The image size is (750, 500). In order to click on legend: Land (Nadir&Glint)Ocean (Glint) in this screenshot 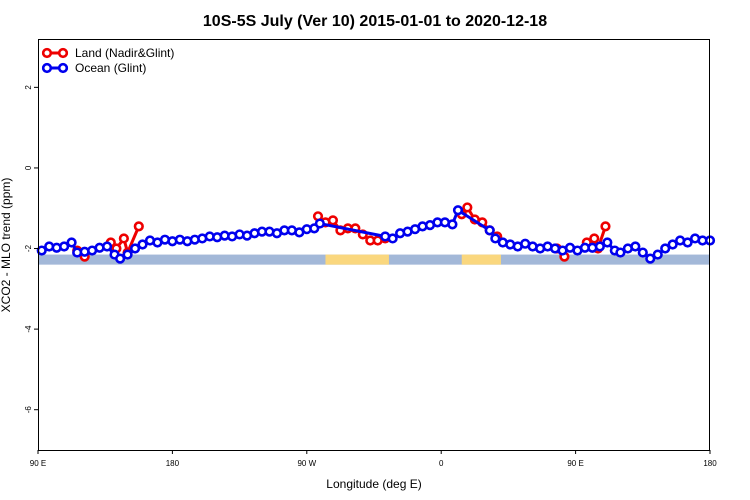, I will do `click(107, 60)`.